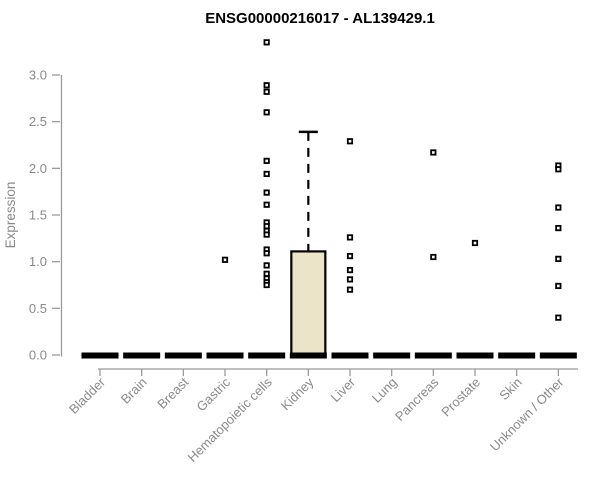 Image resolution: width=600 pixels, height=500 pixels. What do you see at coordinates (510, 389) in the screenshot?
I see `x-category-label: Skin` at bounding box center [510, 389].